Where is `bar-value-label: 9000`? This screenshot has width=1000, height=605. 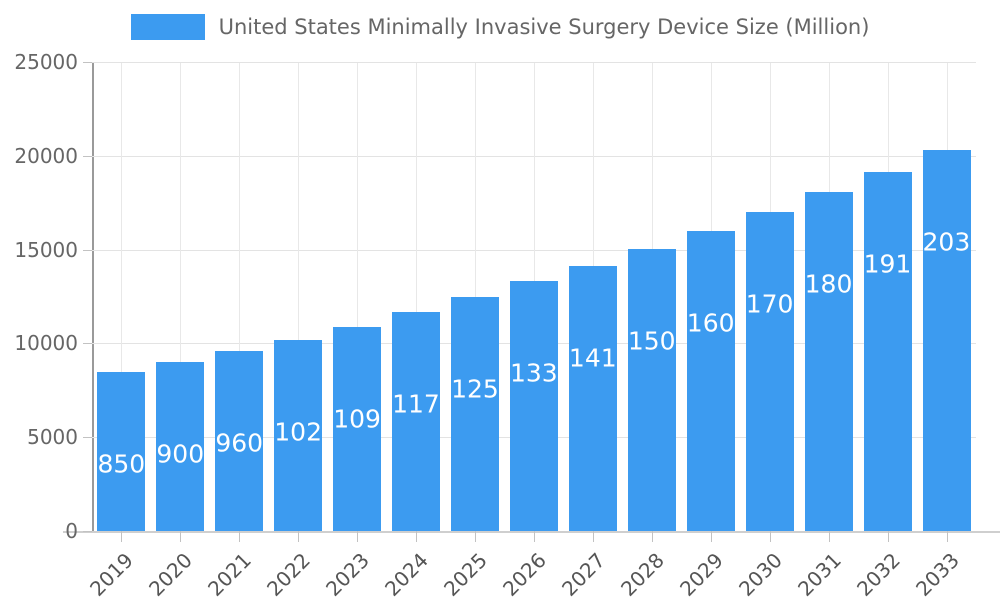
bar-value-label: 9000 is located at coordinates (180, 454).